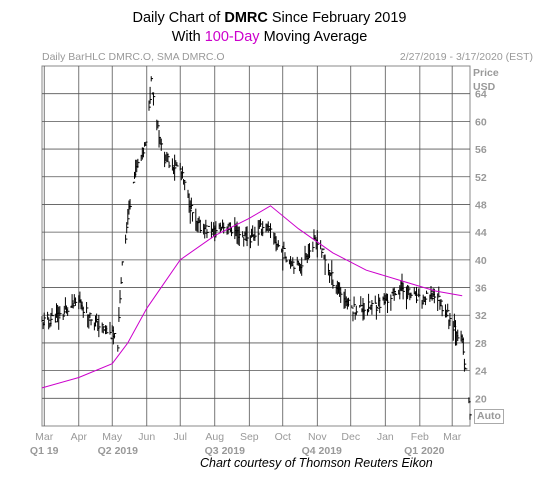  What do you see at coordinates (269, 18) in the screenshot?
I see `chart-title-line1: Daily Chart of DMRC Since February 2019` at bounding box center [269, 18].